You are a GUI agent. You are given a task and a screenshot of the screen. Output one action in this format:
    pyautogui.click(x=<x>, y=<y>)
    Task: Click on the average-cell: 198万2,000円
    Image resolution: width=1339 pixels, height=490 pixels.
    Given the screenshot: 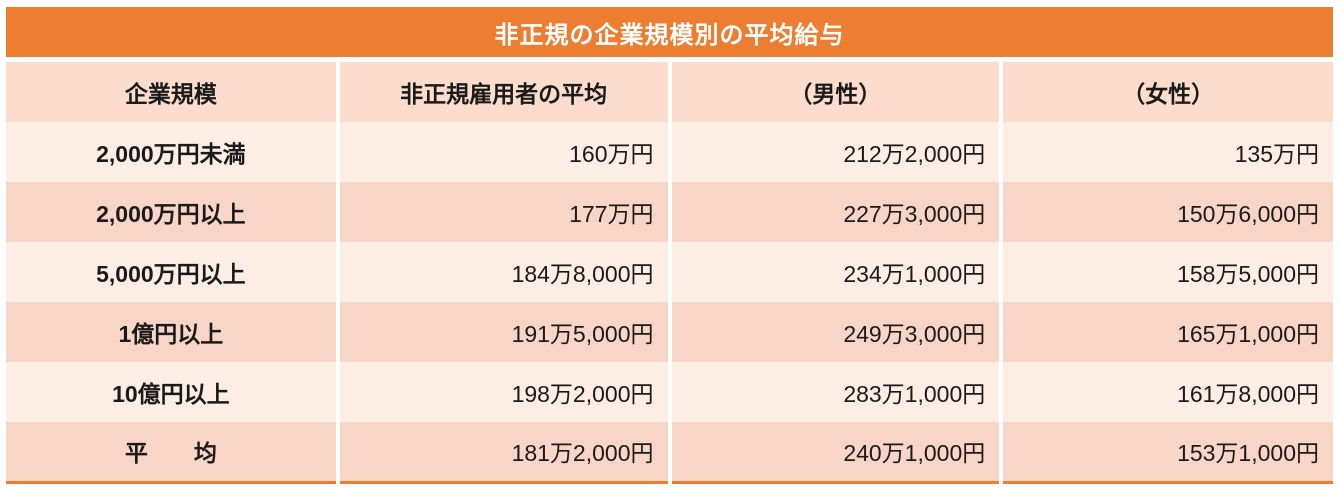 What is the action you would take?
    pyautogui.click(x=502, y=392)
    